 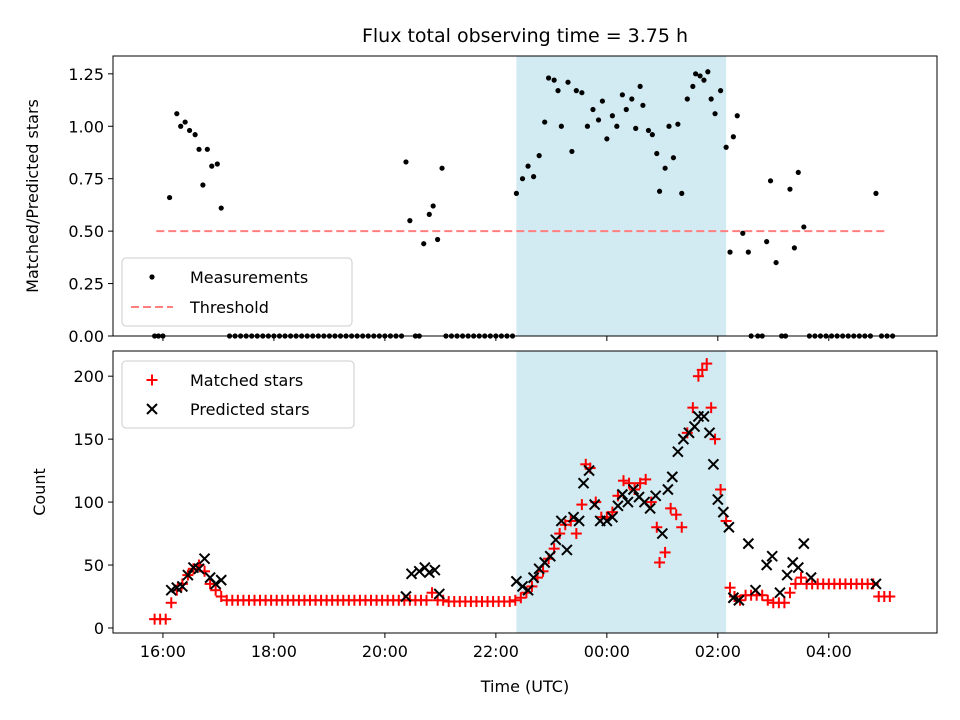 What do you see at coordinates (229, 307) in the screenshot?
I see `threshold-legend-label: Threshold` at bounding box center [229, 307].